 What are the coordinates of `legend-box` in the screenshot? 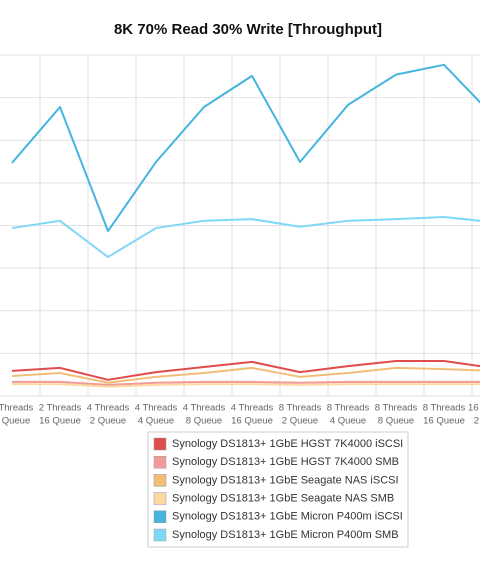 It's located at (278, 489).